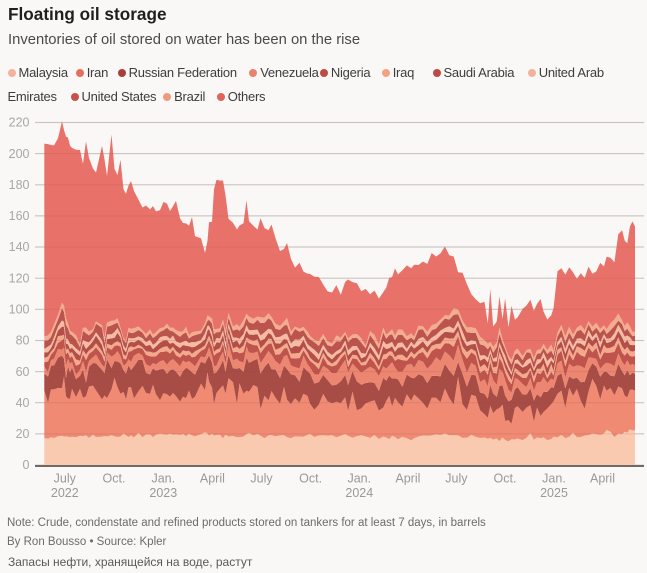  I want to click on svg-text: 180, so click(19, 185).